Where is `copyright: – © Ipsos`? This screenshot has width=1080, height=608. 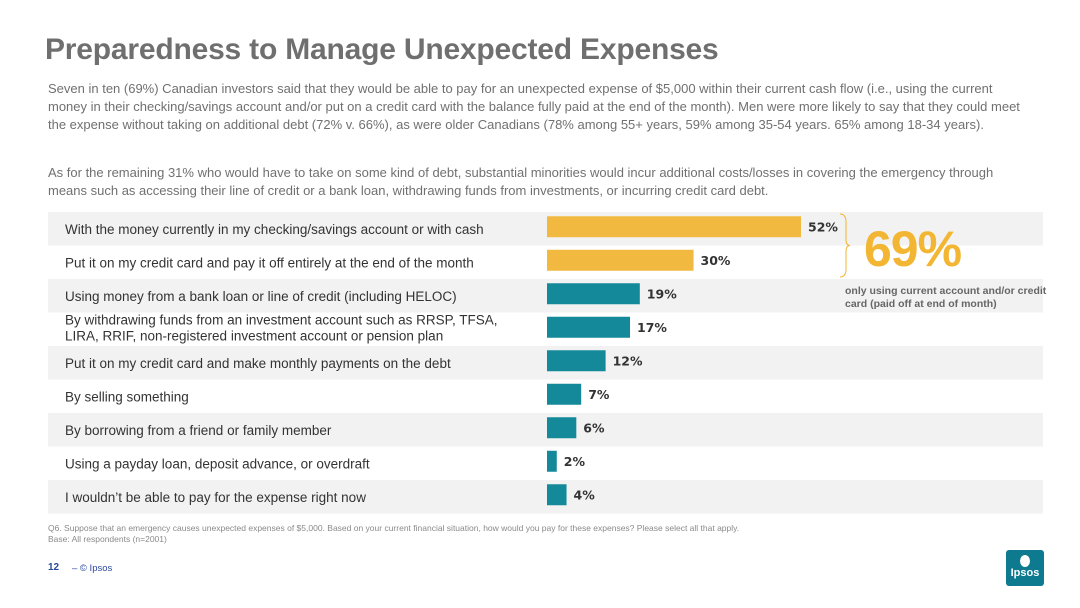 copyright: – © Ipsos is located at coordinates (92, 568).